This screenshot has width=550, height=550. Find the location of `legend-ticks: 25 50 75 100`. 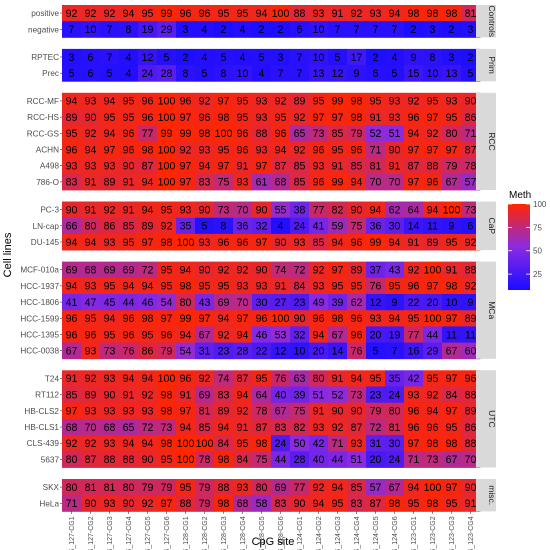

legend-ticks: 25 50 75 100 is located at coordinates (527, 239).